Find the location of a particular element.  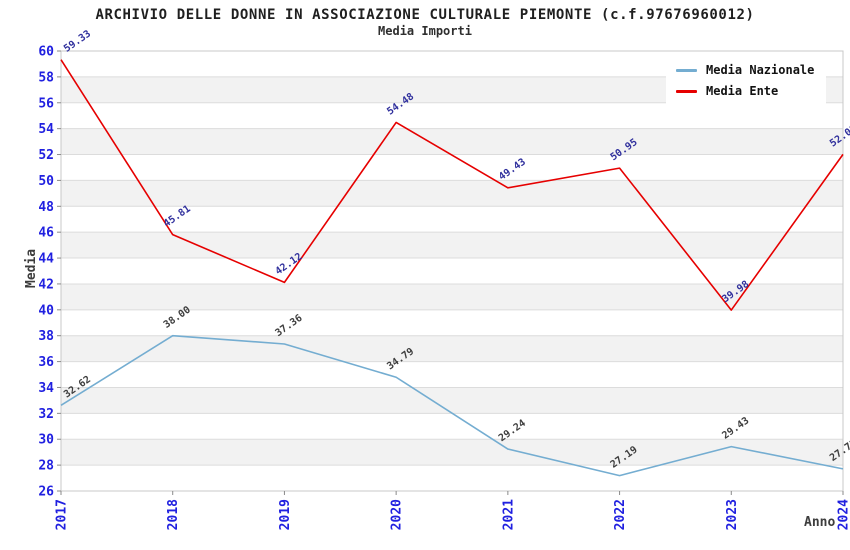

x-axis-label: Anno is located at coordinates (820, 522).